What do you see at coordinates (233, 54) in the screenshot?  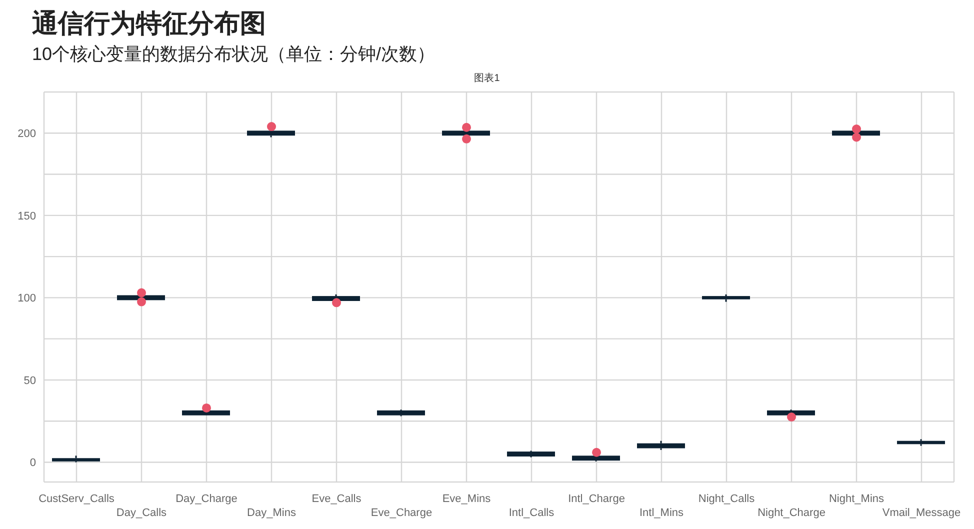 I see `chart-subtitle: 10个核心变量的数据分布状况（单位：分钟/次数）` at bounding box center [233, 54].